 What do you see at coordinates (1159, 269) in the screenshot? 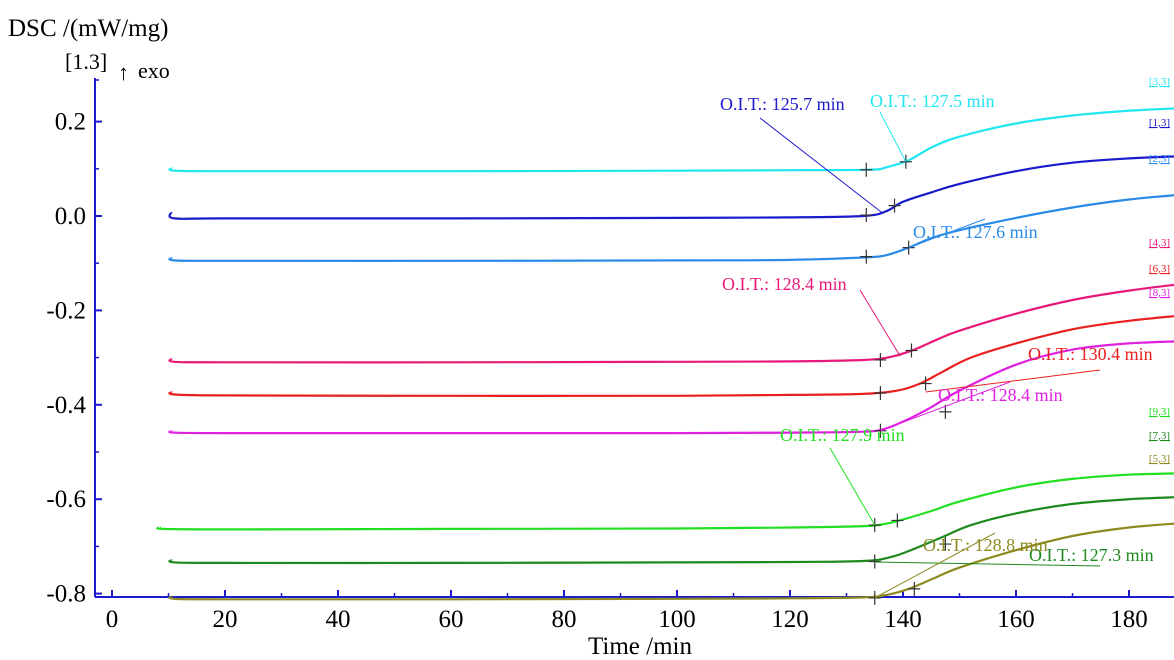
I see `series-tag: [6,3]` at bounding box center [1159, 269].